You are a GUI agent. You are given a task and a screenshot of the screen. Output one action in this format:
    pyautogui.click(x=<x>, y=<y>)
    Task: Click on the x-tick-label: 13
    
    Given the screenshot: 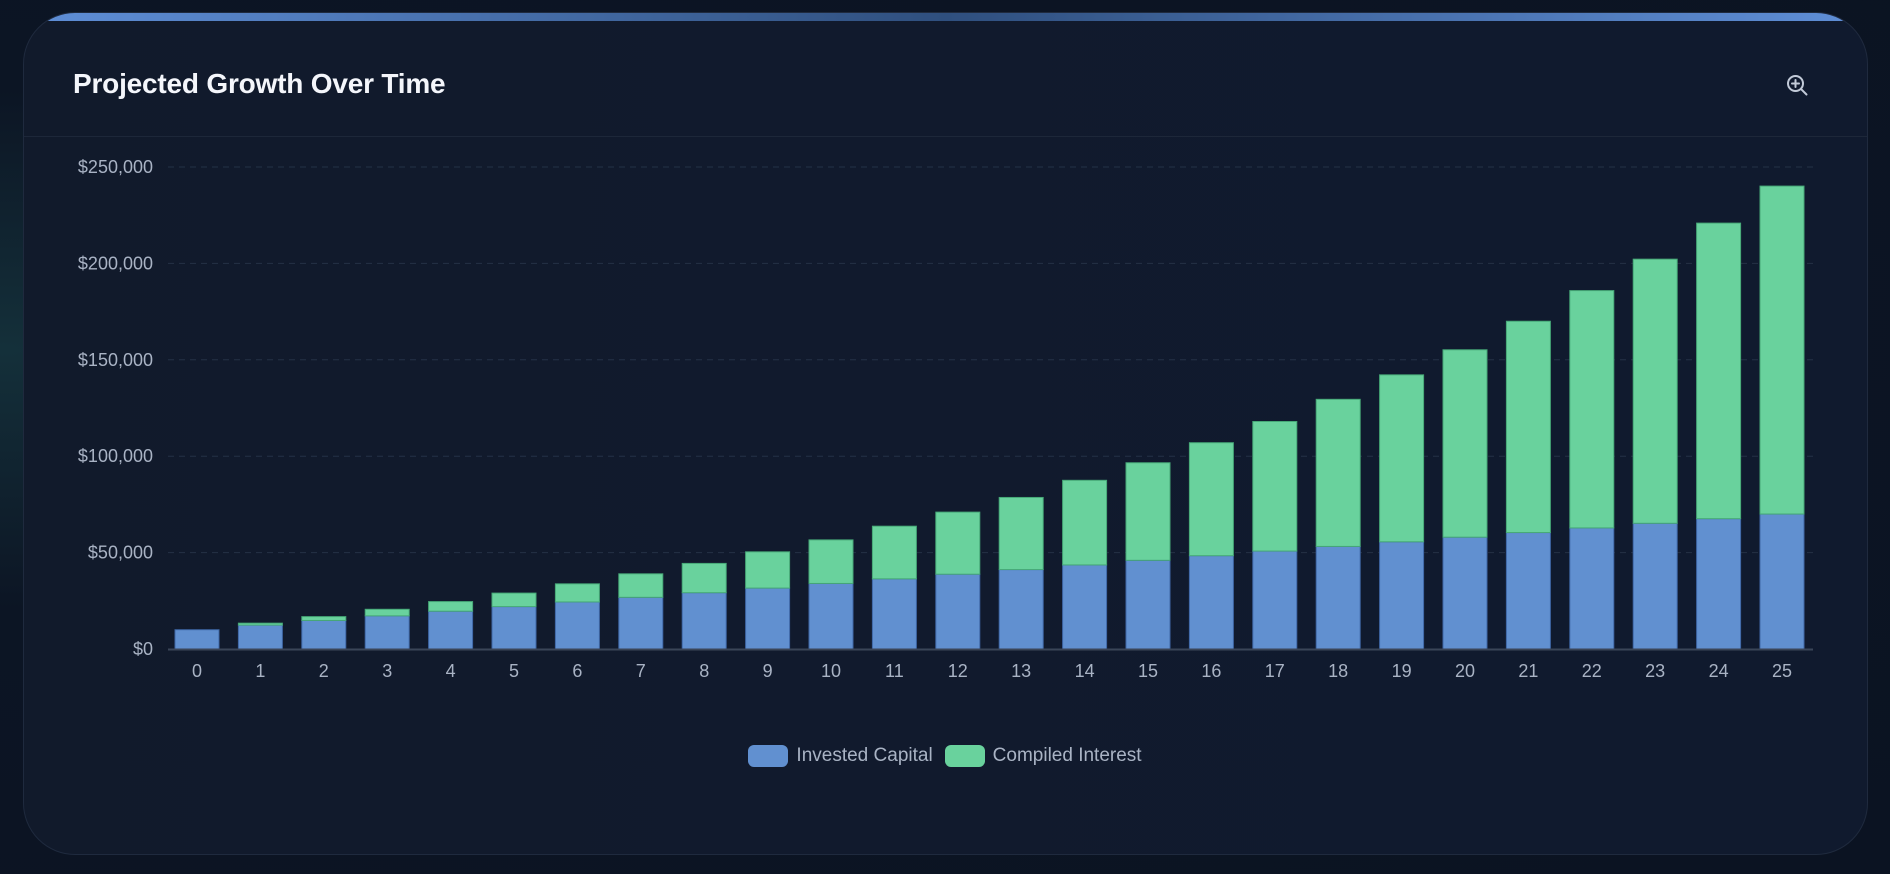 What is the action you would take?
    pyautogui.click(x=1021, y=671)
    